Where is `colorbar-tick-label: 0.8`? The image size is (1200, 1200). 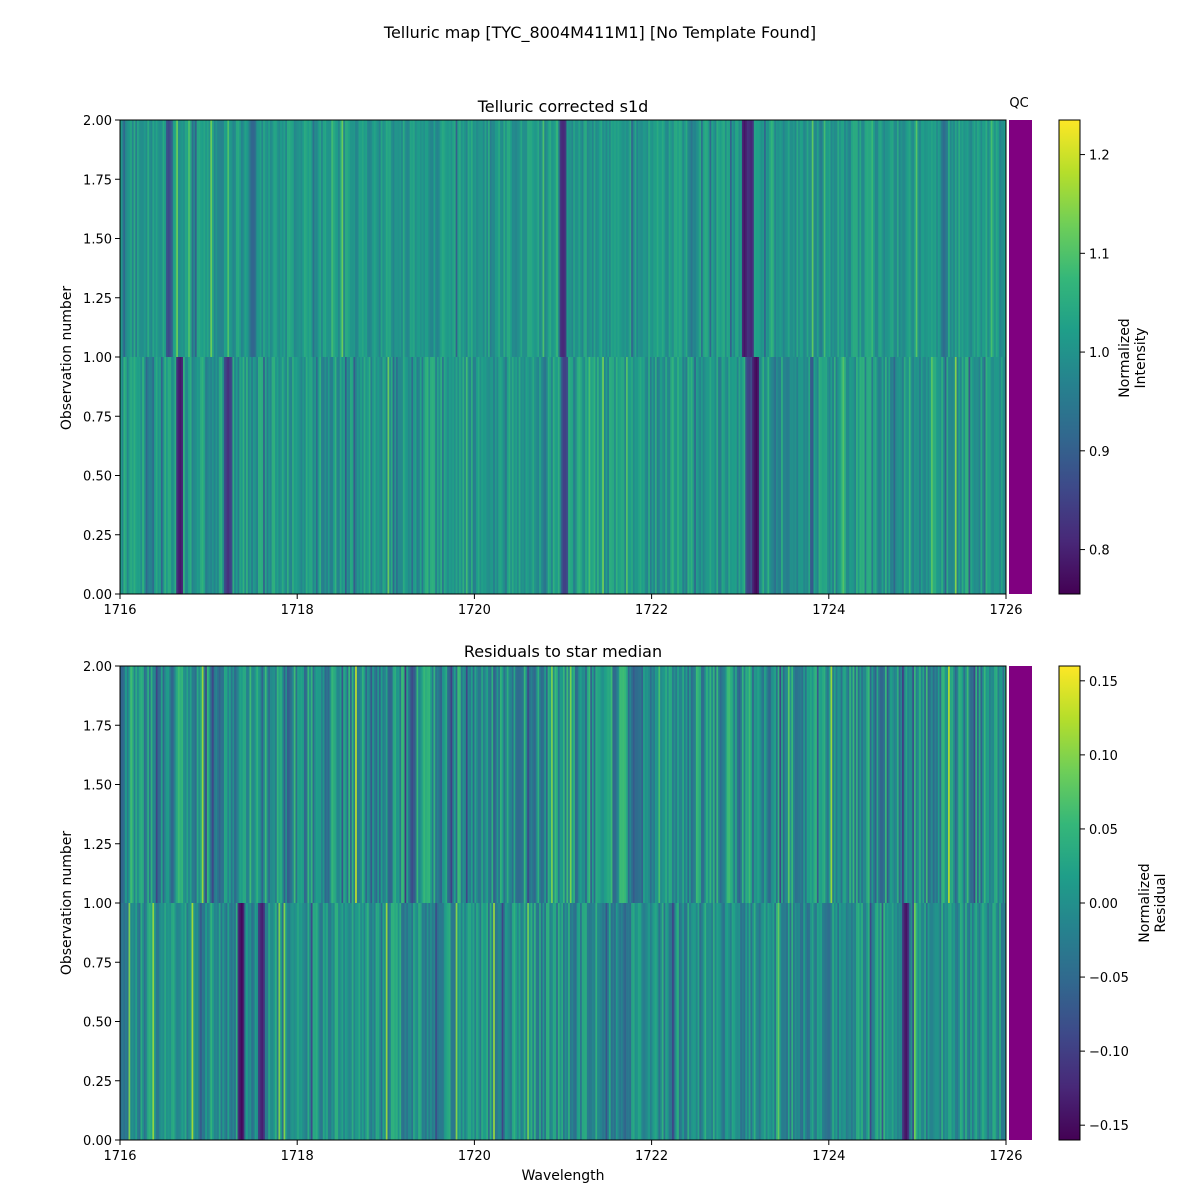 colorbar-tick-label: 0.8 is located at coordinates (1099, 551).